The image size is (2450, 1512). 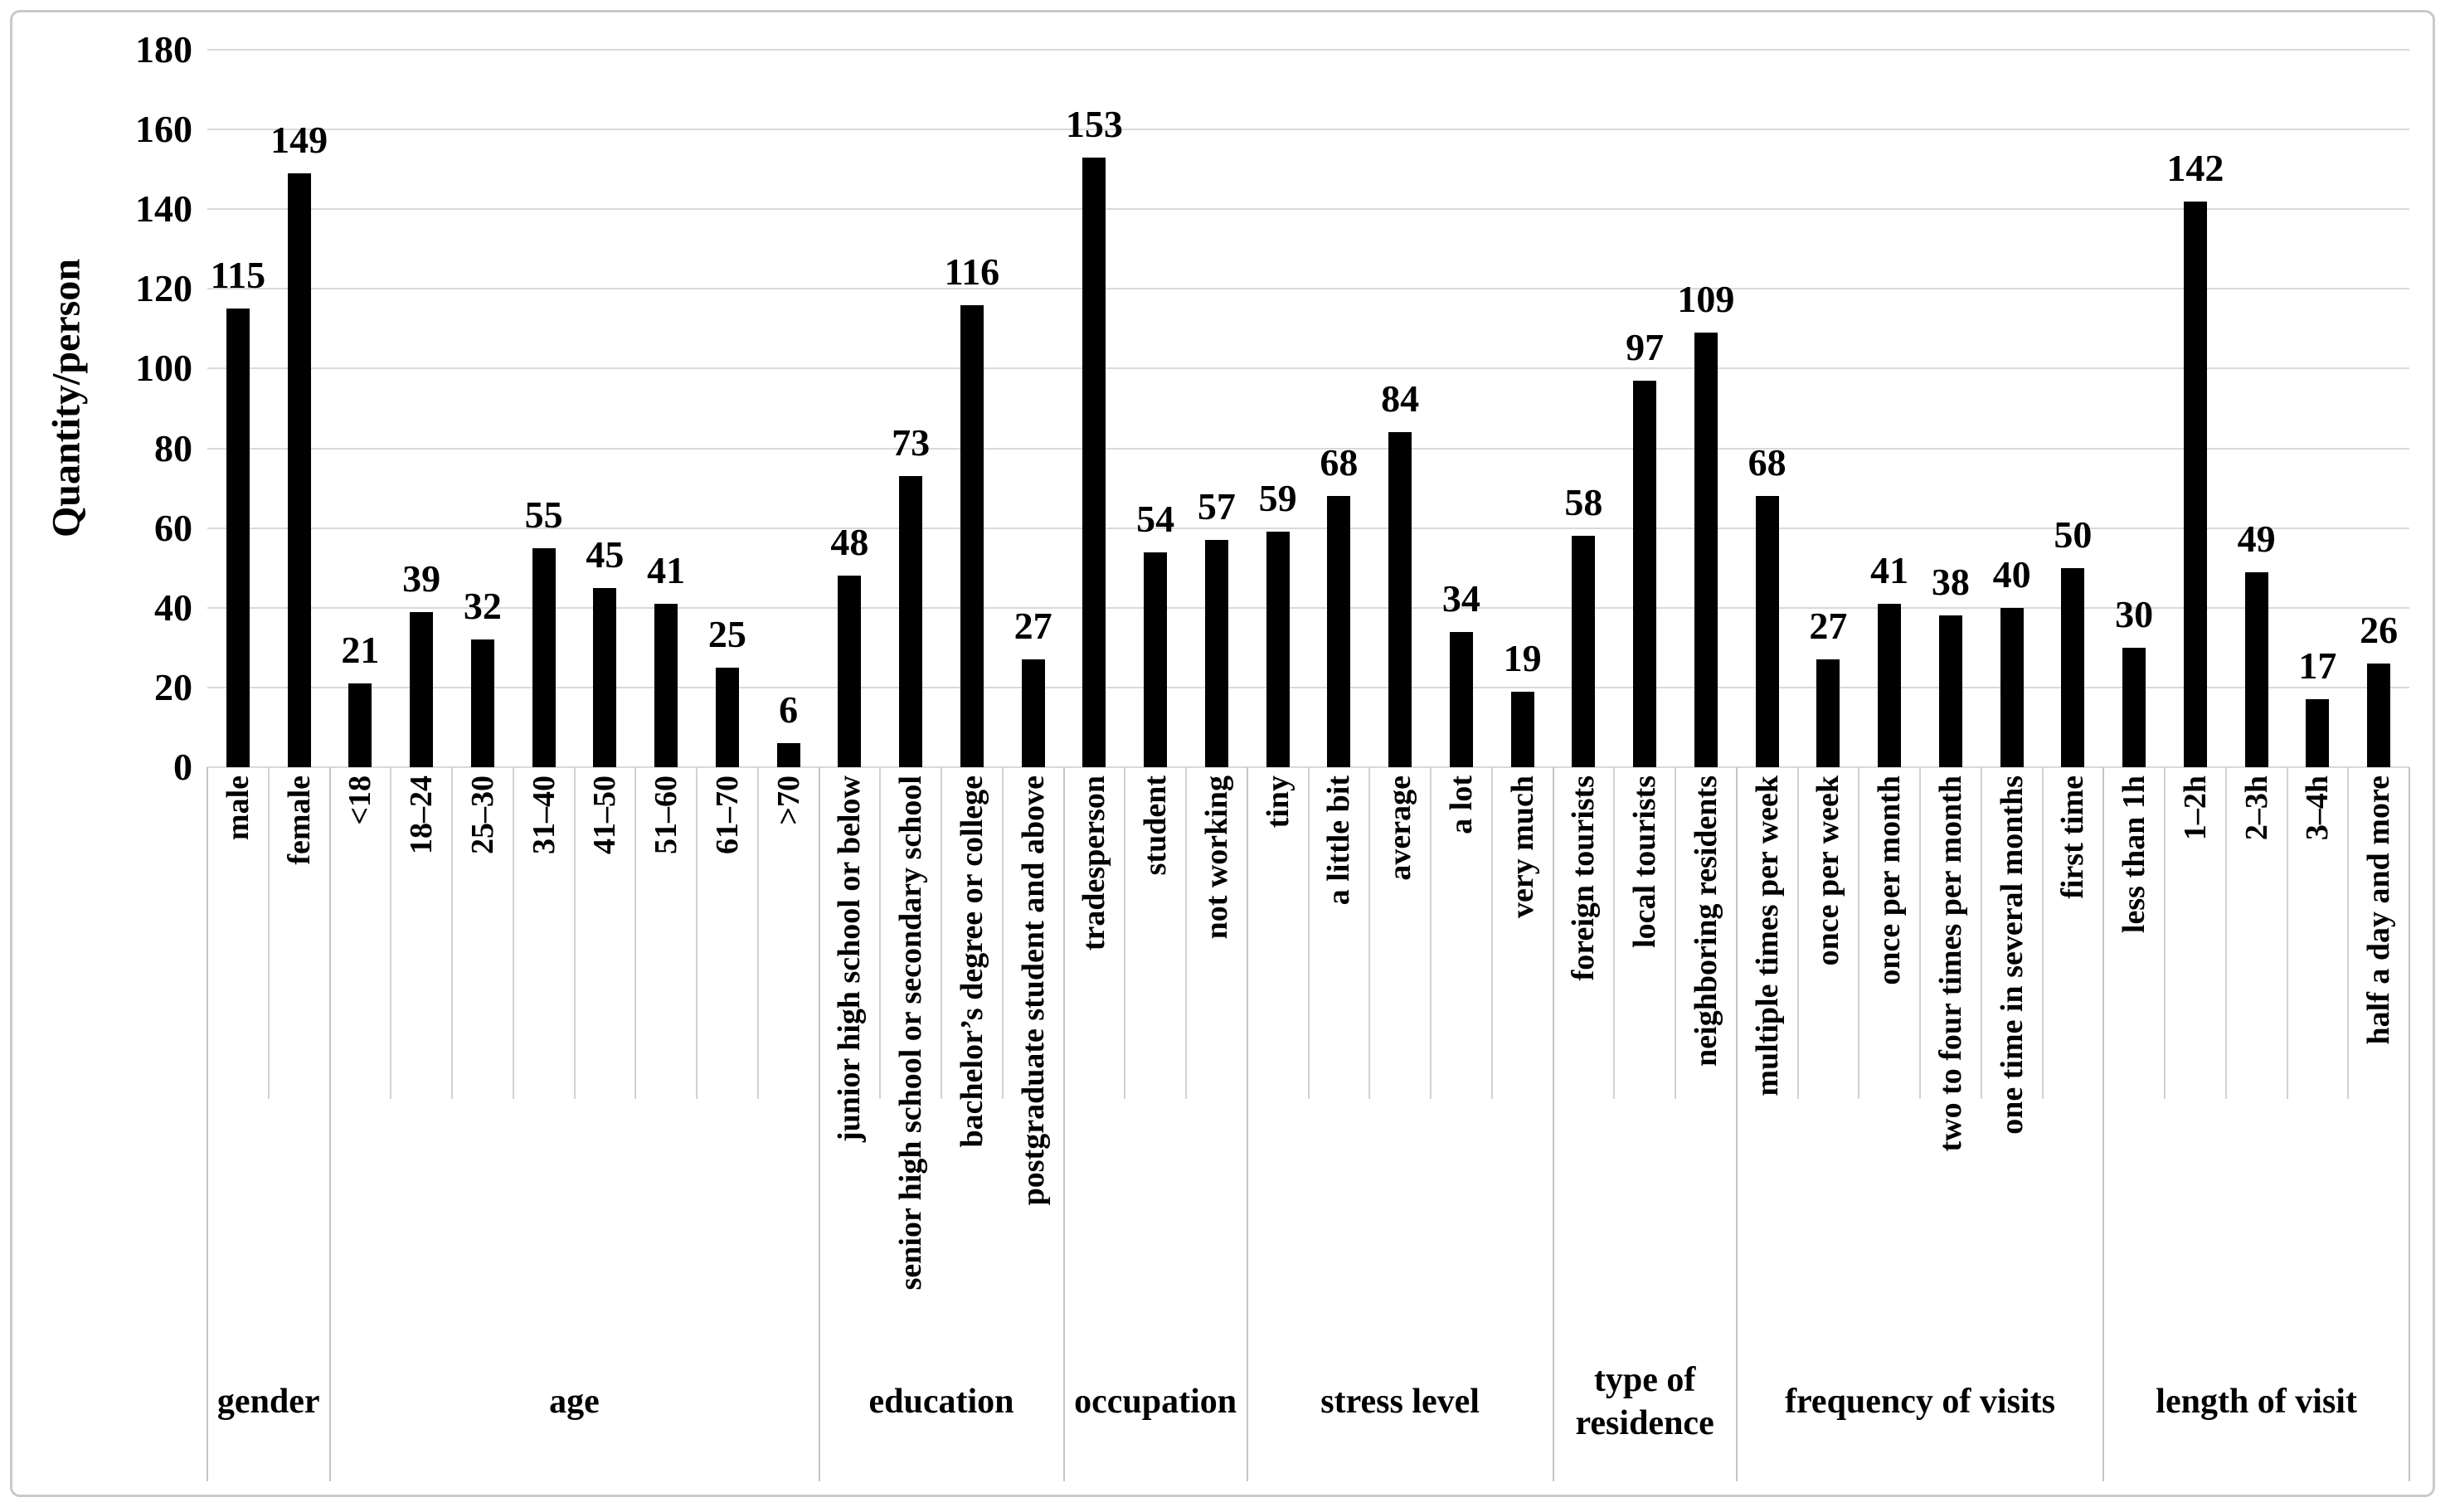 I want to click on category-label-cell: foreign tourists, so click(x=1584, y=1047).